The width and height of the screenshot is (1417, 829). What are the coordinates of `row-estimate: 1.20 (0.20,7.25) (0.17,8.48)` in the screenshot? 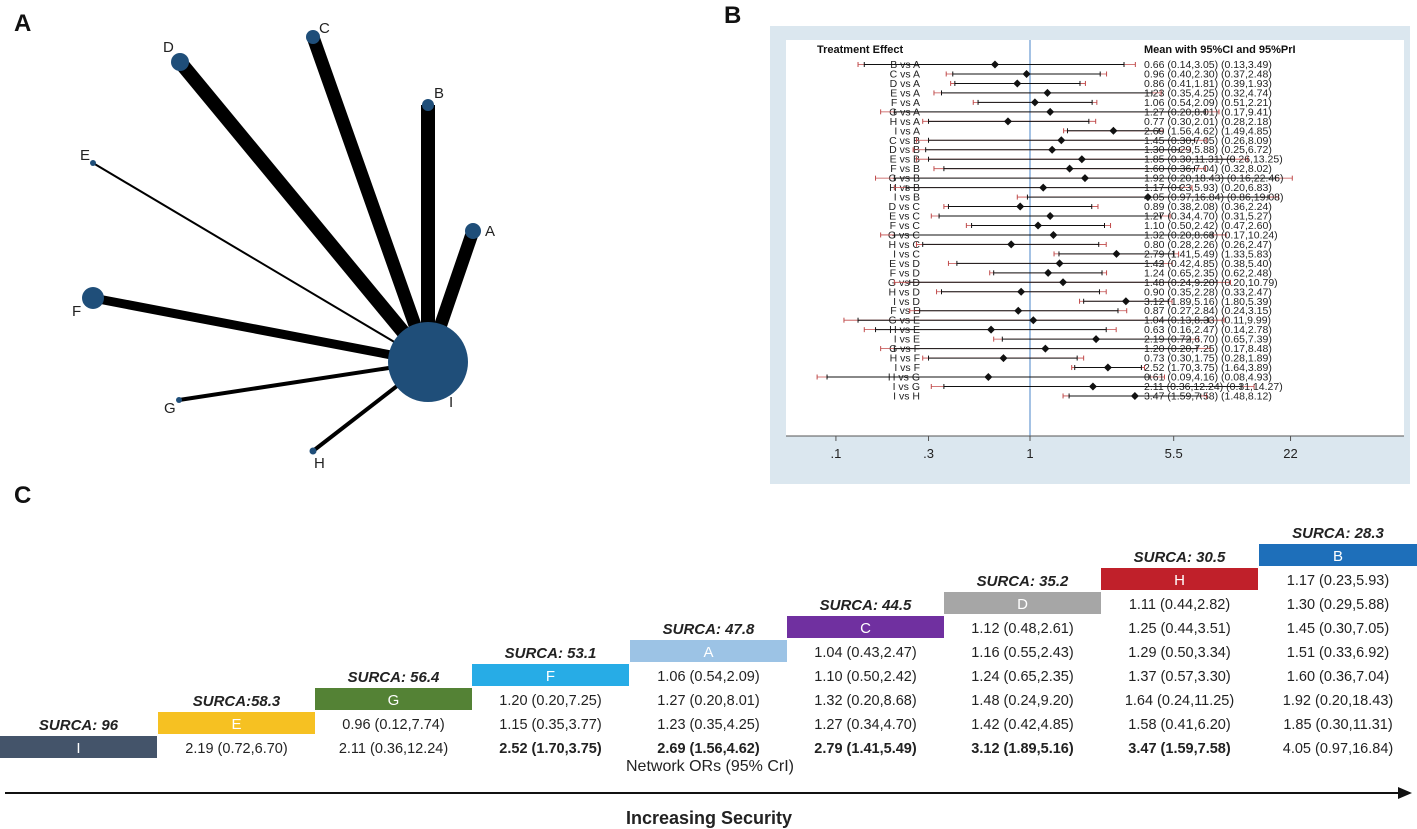 It's located at (1208, 349).